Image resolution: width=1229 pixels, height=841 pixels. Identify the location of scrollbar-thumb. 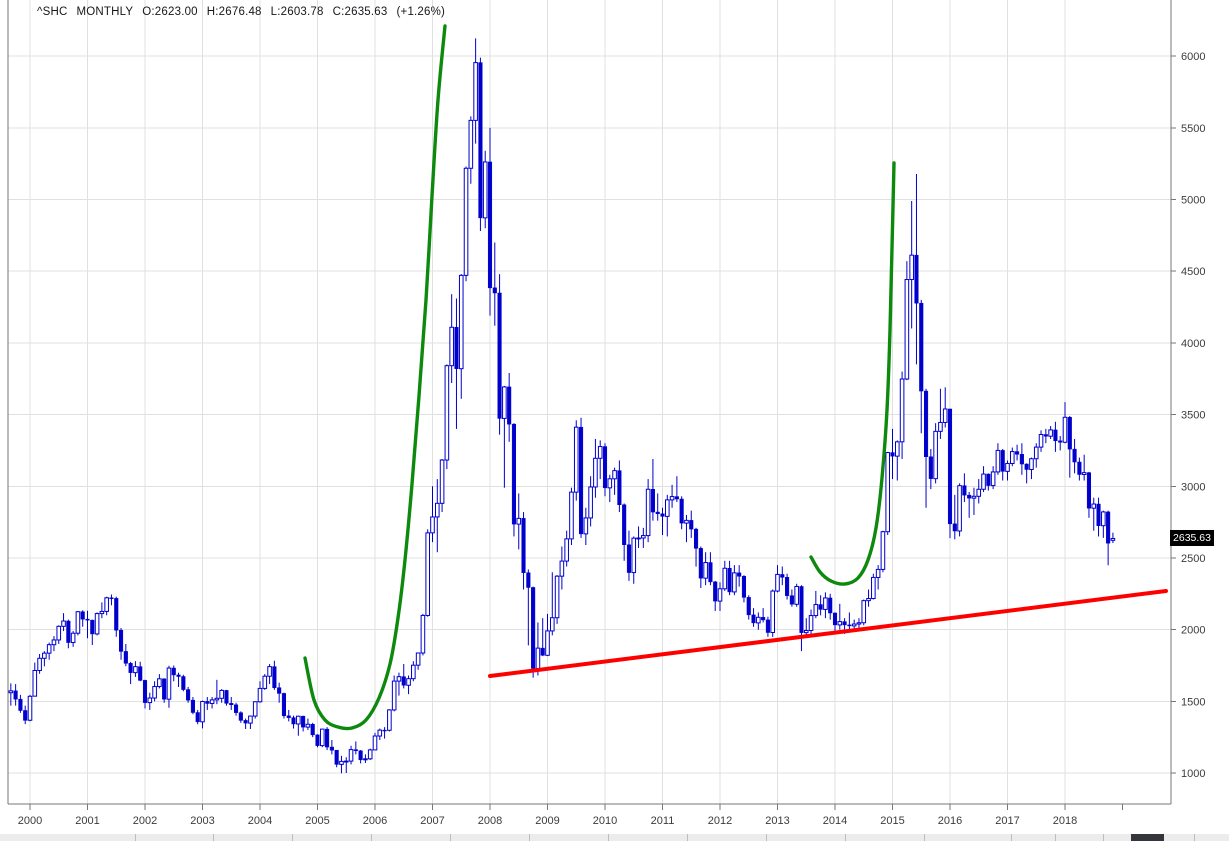
(1147, 837).